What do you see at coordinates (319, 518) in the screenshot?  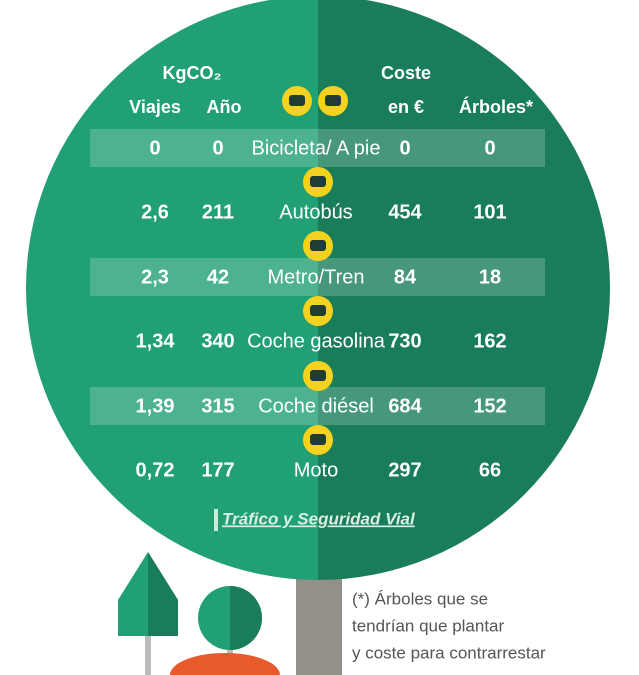 I see `source: Tráfico y Seguridad Vial` at bounding box center [319, 518].